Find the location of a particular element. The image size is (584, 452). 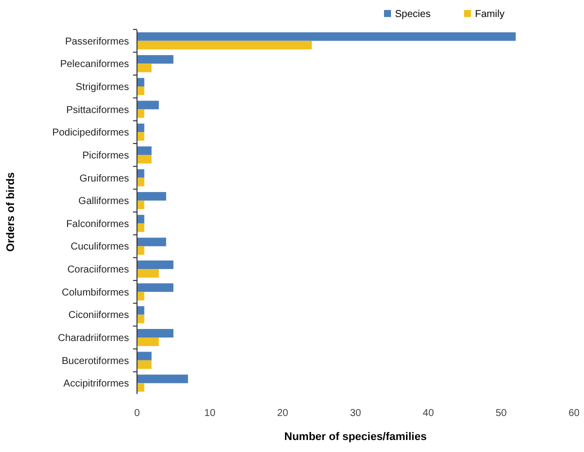

y-tick-label: Accipitriformes is located at coordinates (96, 384).